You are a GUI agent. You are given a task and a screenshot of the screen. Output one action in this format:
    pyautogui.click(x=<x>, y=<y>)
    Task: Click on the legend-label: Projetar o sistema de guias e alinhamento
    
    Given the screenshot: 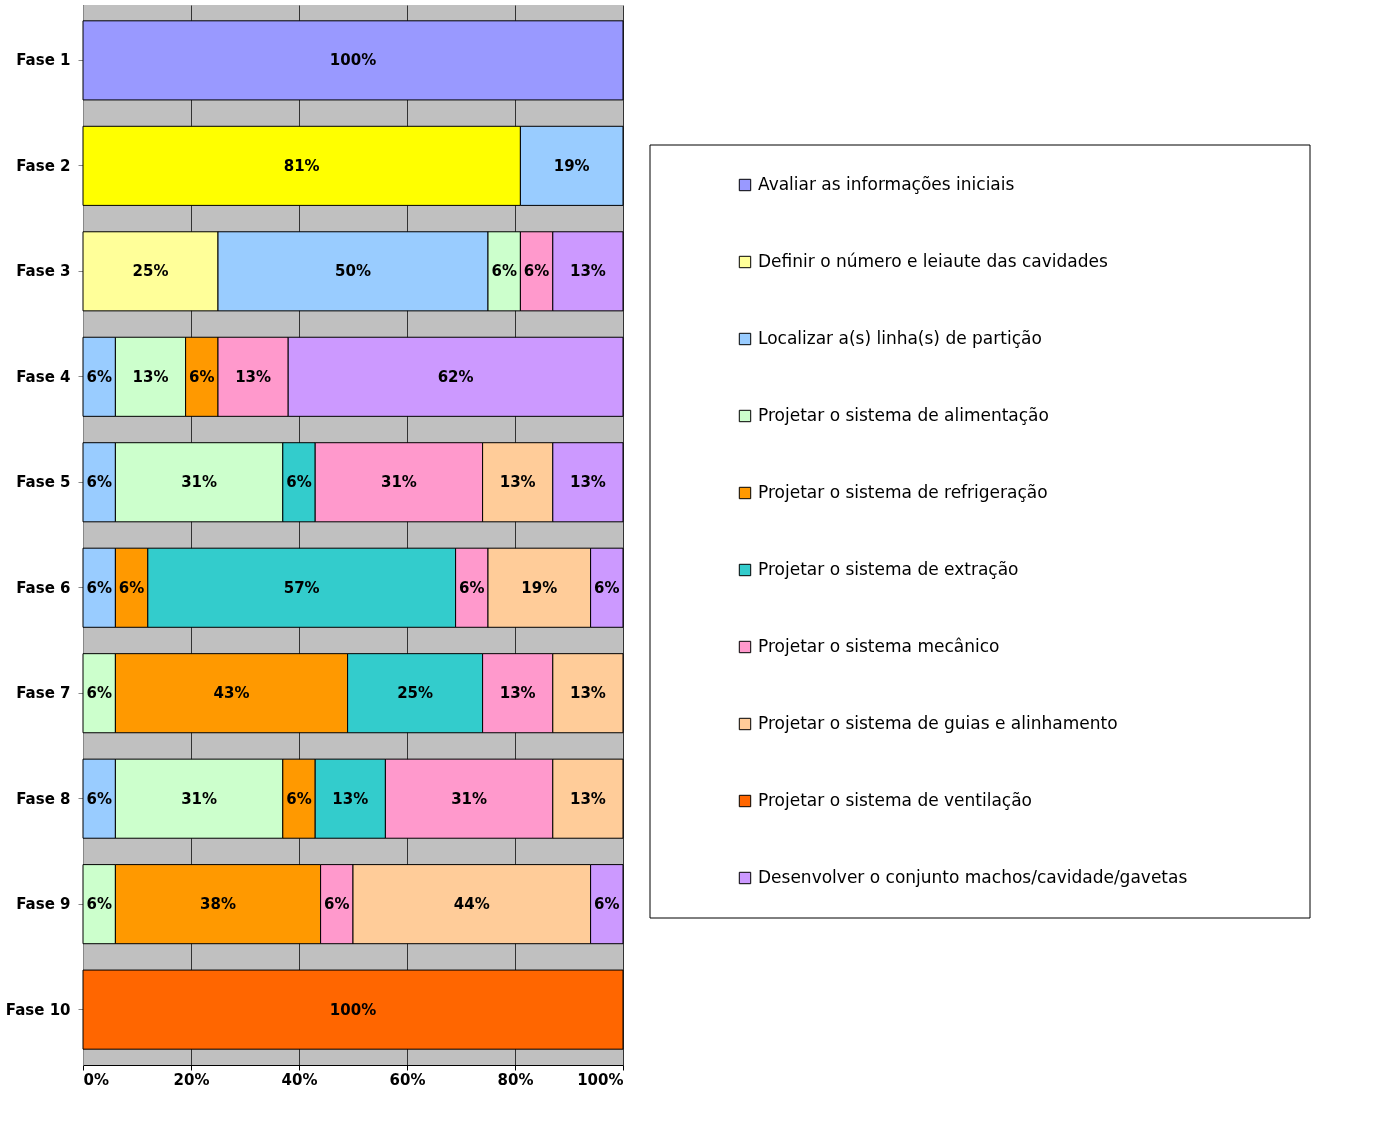 What is the action you would take?
    pyautogui.click(x=938, y=723)
    